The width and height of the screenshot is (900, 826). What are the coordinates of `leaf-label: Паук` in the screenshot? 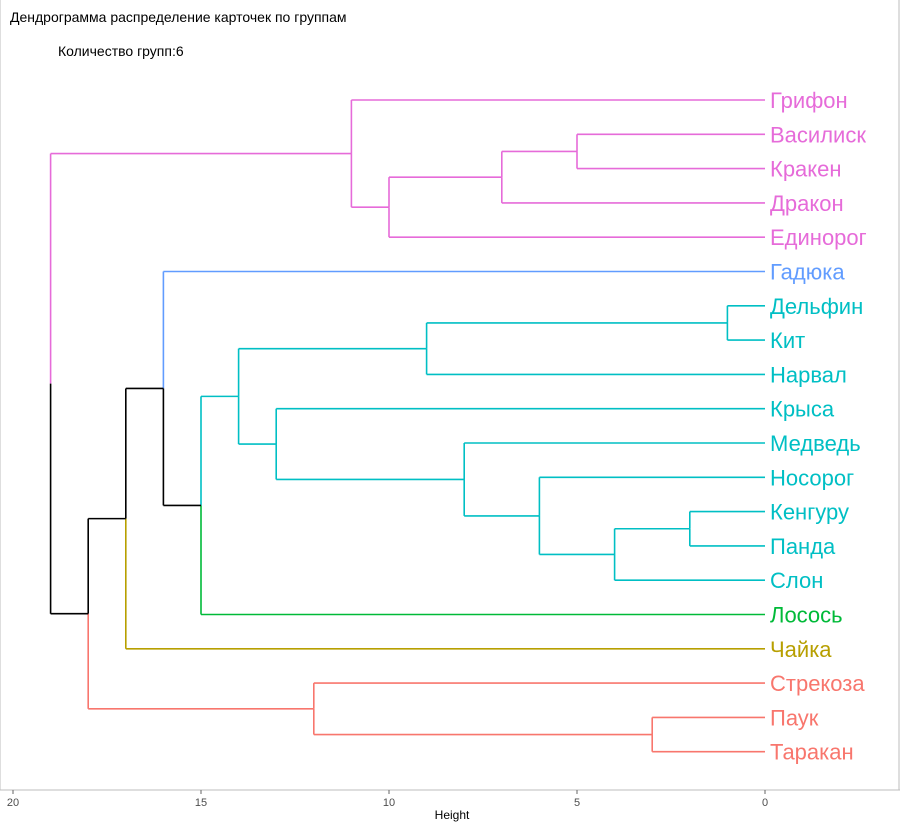 It's located at (794, 717).